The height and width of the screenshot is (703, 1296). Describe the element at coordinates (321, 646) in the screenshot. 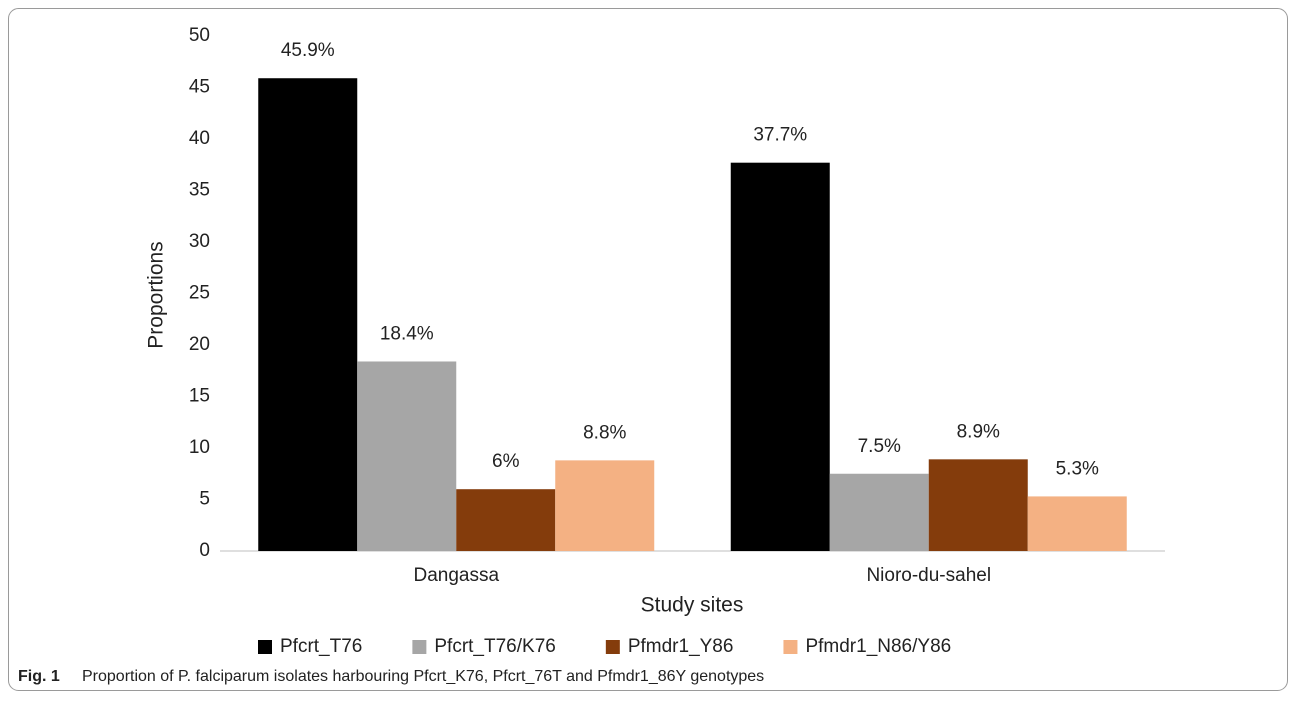

I see `legend-label: Pfcrt_T76` at that location.